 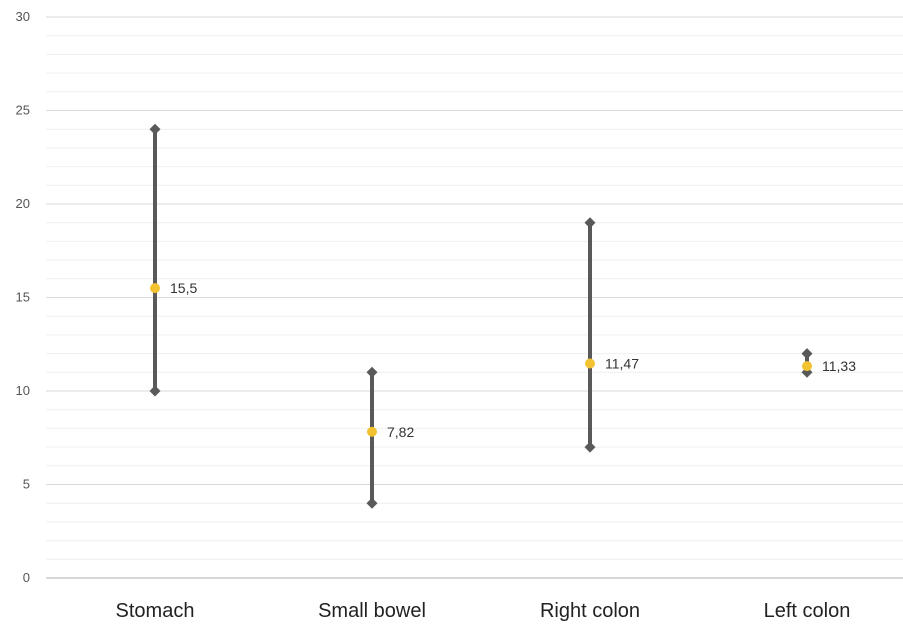 What do you see at coordinates (474, 599) in the screenshot?
I see `x-axis: Stomach Small bowel Right colon Left colon` at bounding box center [474, 599].